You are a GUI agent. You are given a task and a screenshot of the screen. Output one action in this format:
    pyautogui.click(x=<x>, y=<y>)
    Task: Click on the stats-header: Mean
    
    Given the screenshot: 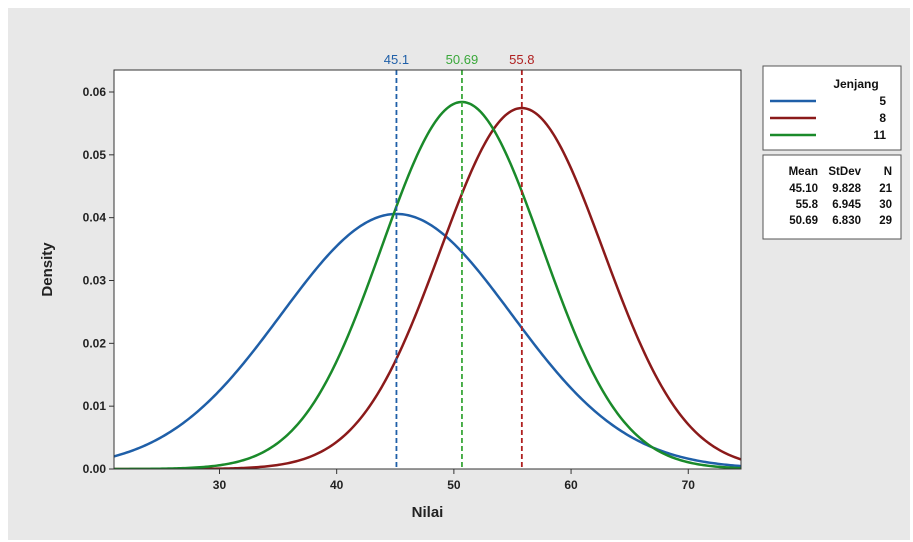 What is the action you would take?
    pyautogui.click(x=803, y=172)
    